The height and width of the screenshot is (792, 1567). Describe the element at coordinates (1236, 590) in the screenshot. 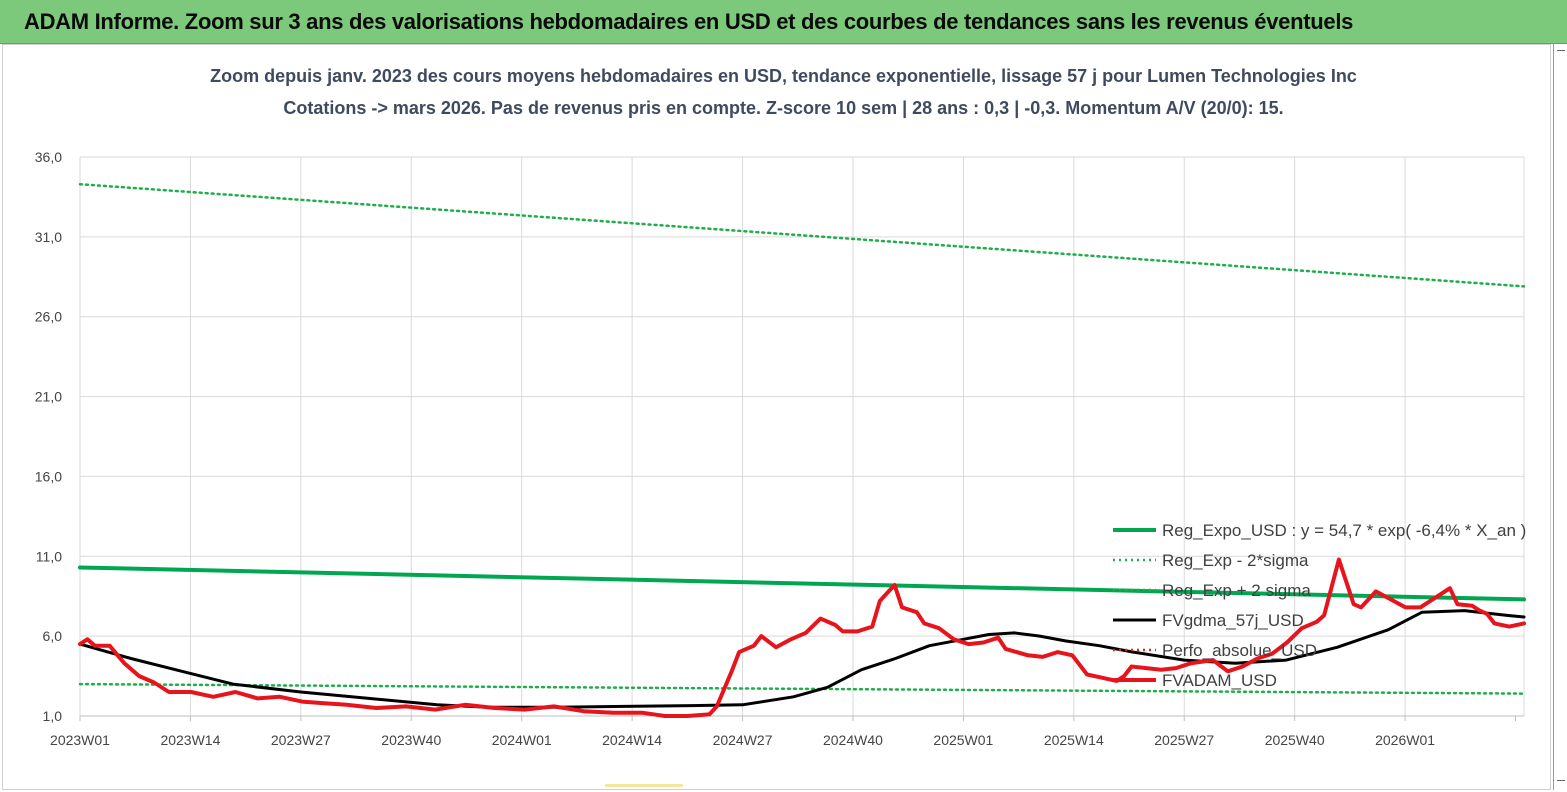

I see `legend-label: Reg_Exp + 2 sigma` at that location.